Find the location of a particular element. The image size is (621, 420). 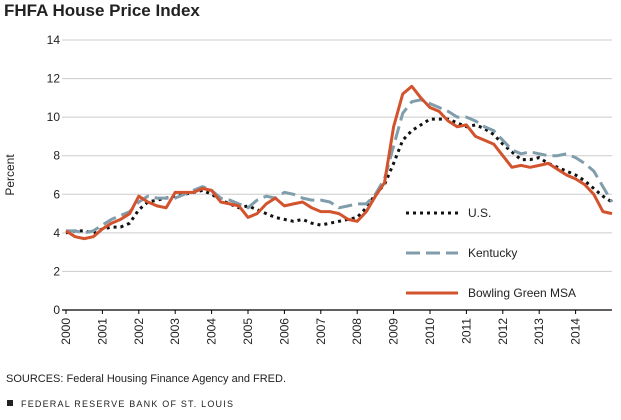

y-tick-label: 12 is located at coordinates (54, 79).